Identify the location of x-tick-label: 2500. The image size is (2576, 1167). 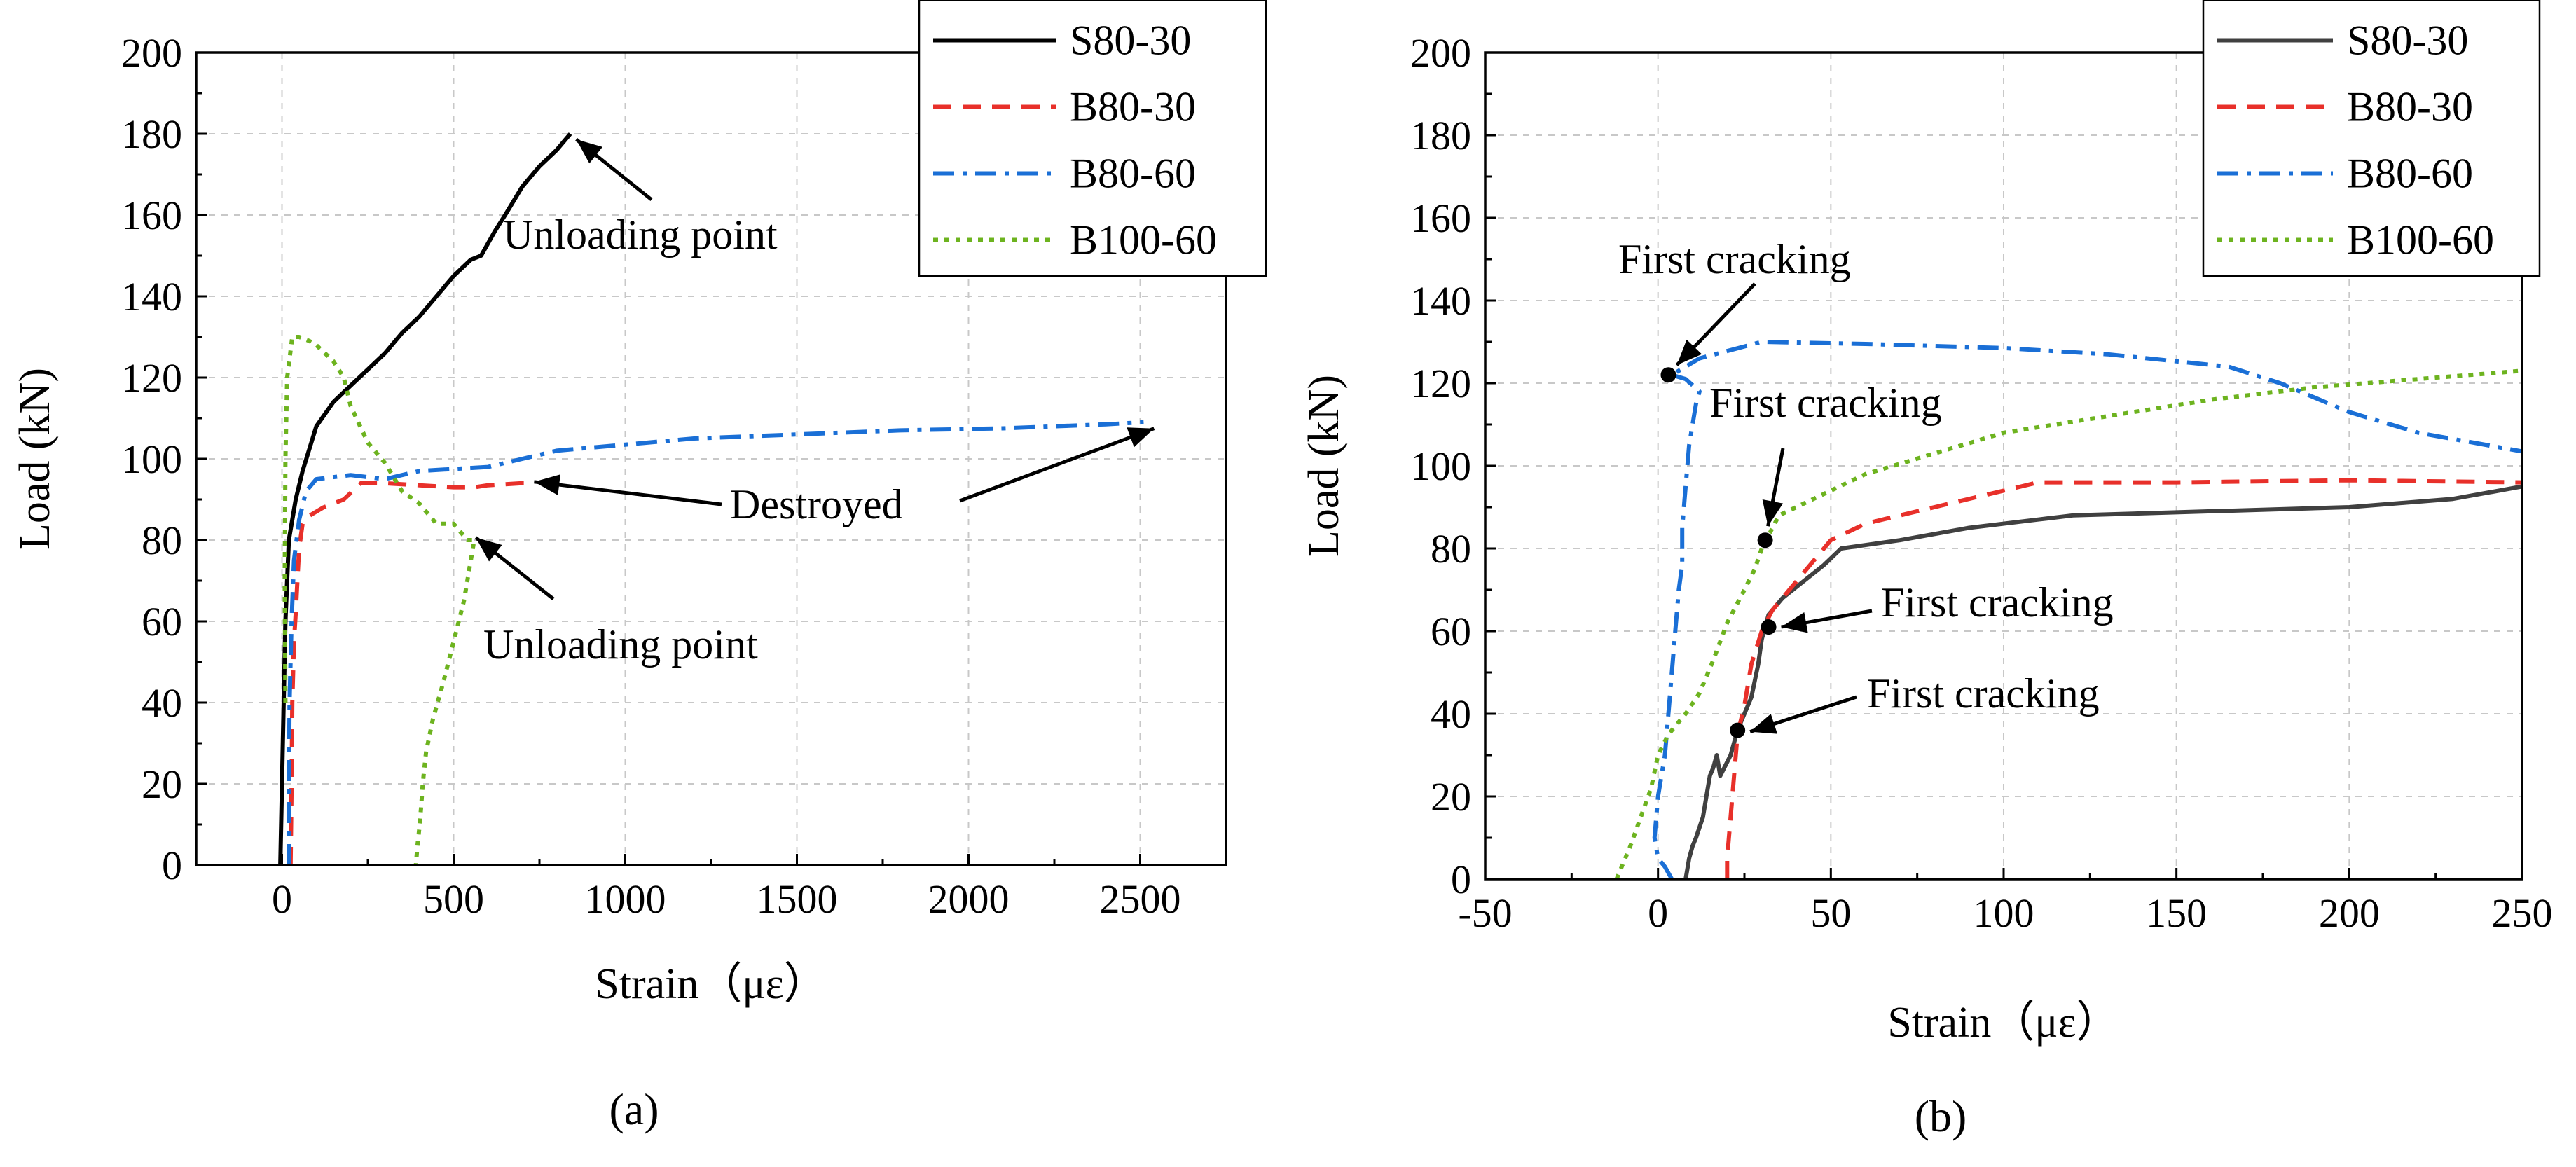
(1140, 899).